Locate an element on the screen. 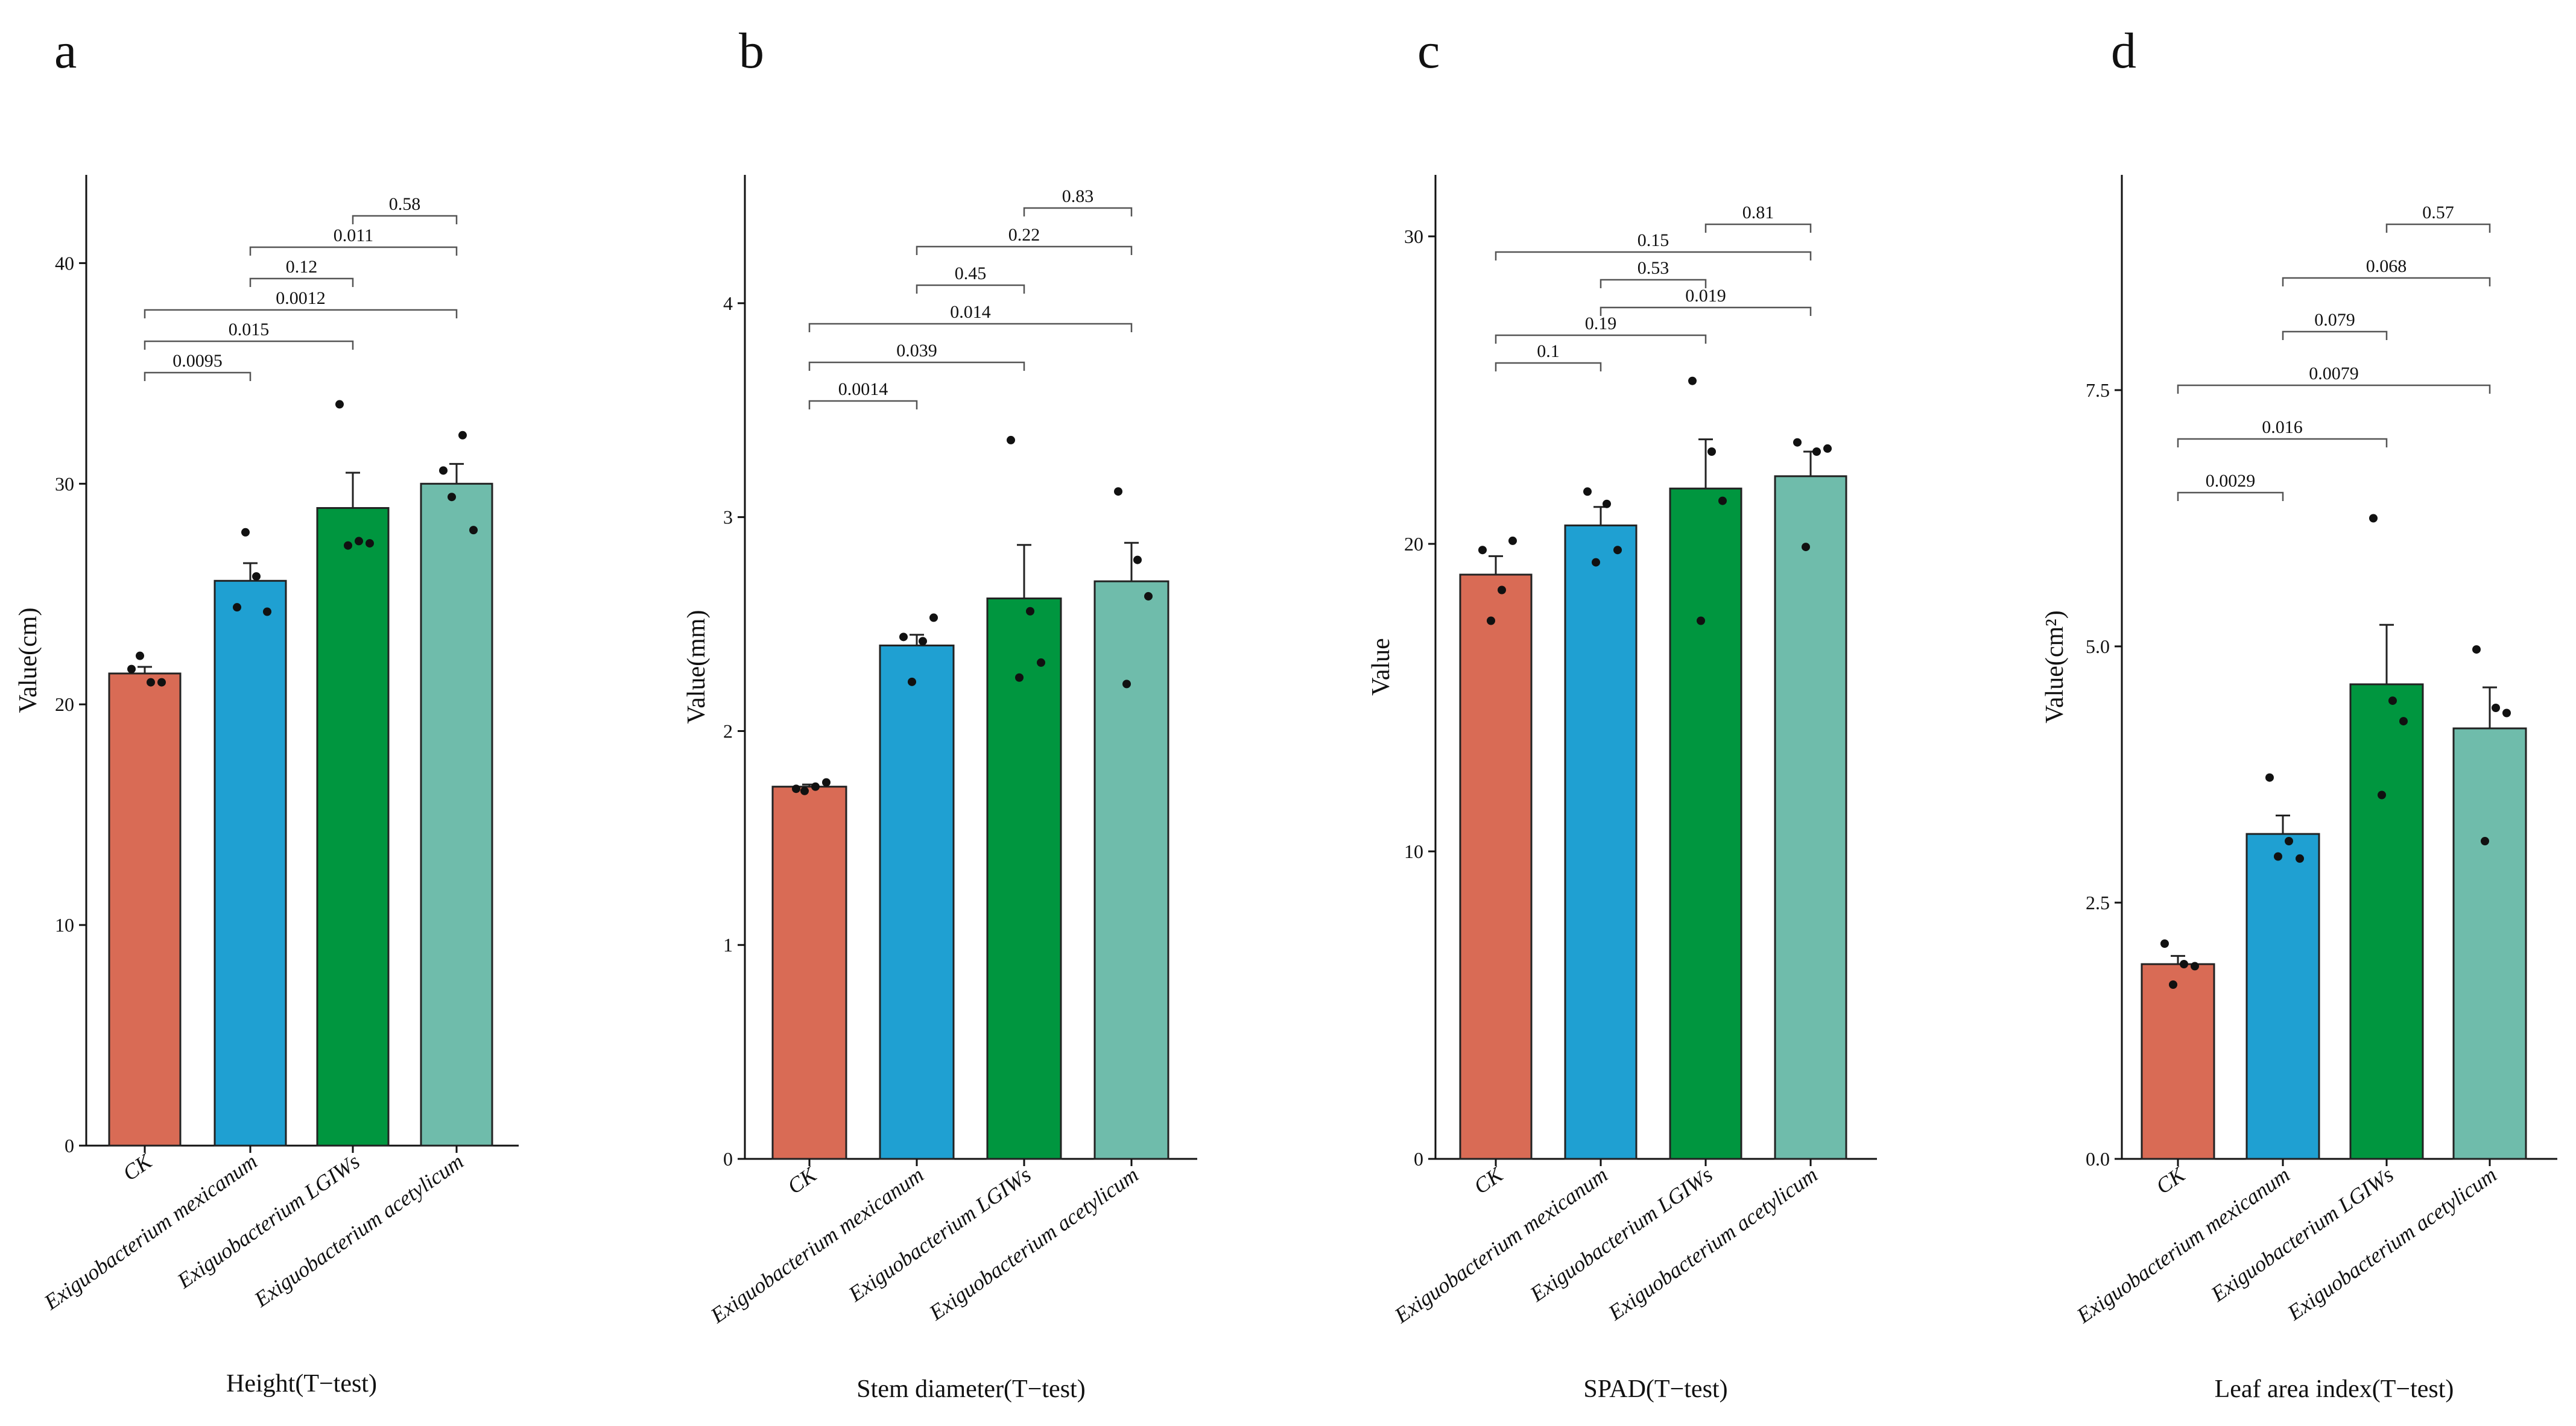 This screenshot has height=1426, width=2576. p-value-label: 0.1 is located at coordinates (1548, 351).